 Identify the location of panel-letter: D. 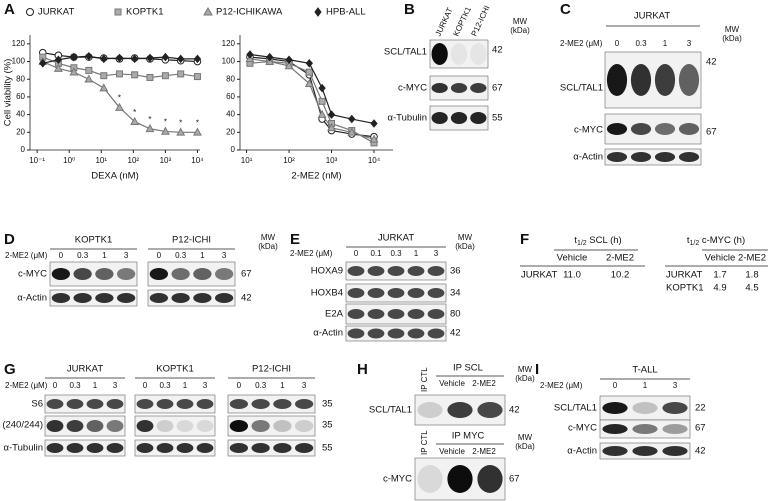
(9, 239).